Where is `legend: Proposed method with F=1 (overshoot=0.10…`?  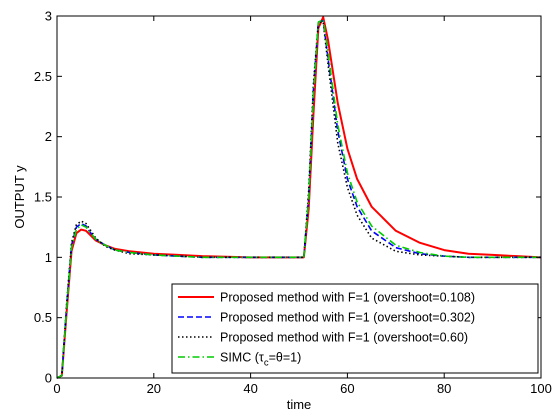 legend: Proposed method with F=1 (overshoot=0.10… is located at coordinates (355, 328).